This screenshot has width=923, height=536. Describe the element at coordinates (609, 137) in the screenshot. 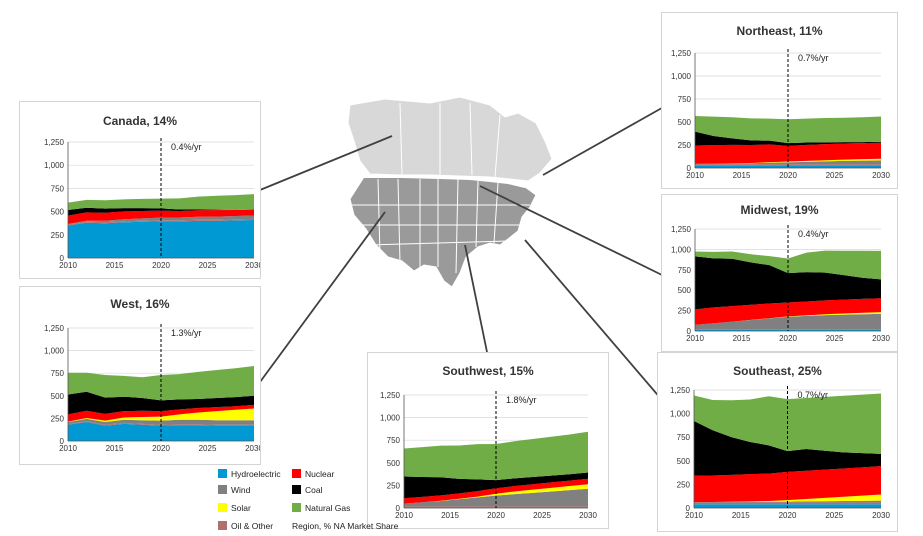

I see `connector-northeast` at that location.